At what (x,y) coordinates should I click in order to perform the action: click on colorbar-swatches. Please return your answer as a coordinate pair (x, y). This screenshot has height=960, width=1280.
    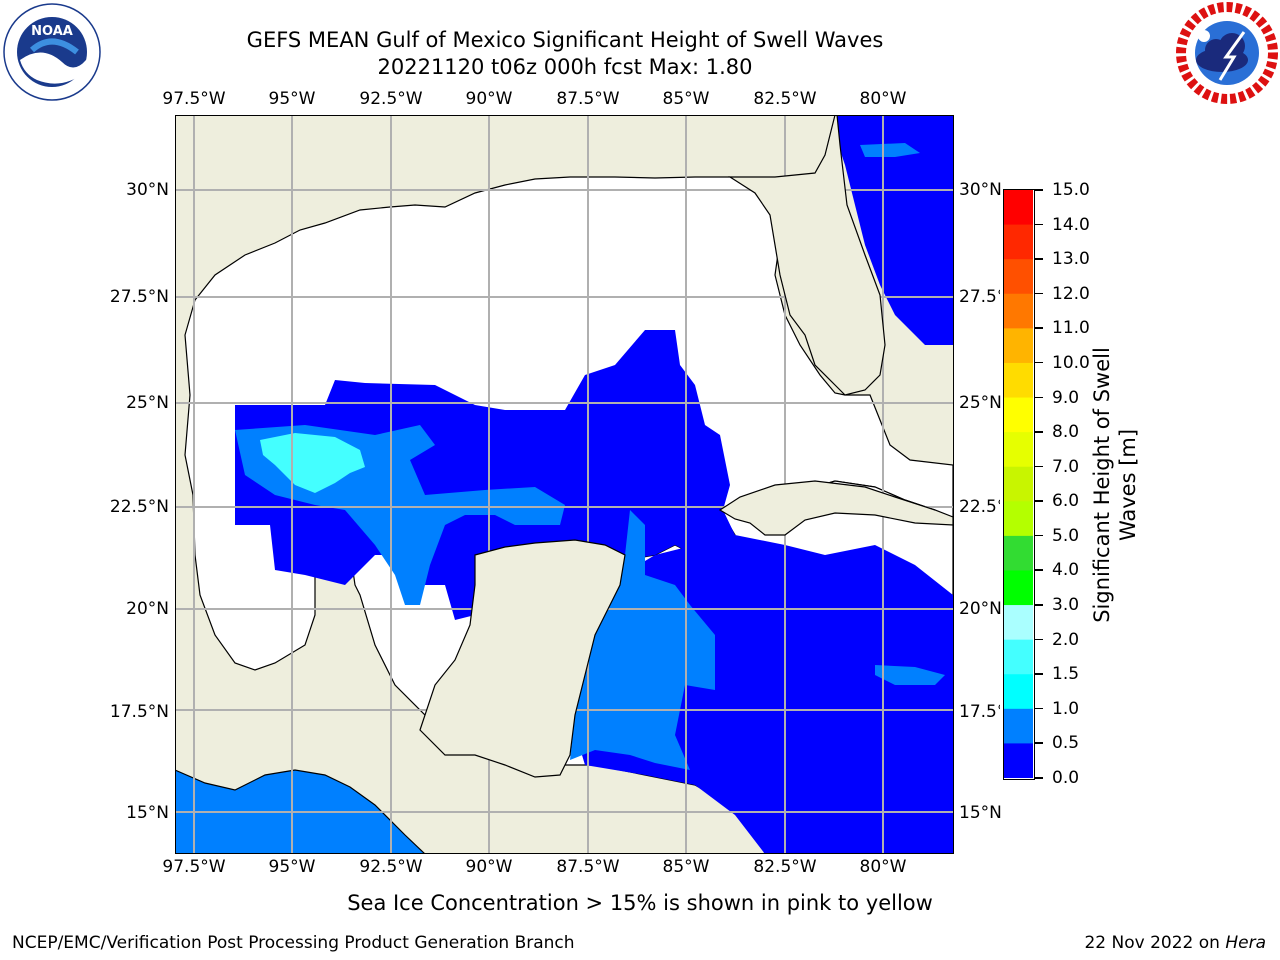
    Looking at the image, I should click on (1018, 484).